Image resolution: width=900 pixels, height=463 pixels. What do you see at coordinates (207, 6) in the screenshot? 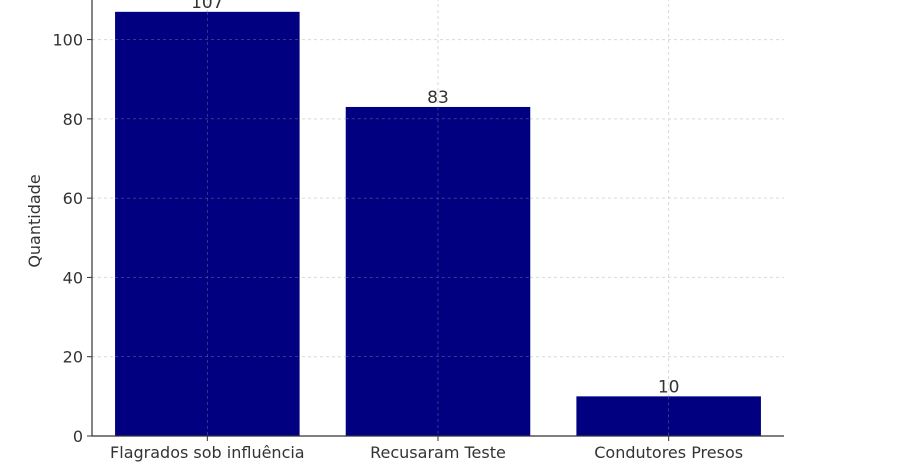
I see `data-label: 107` at bounding box center [207, 6].